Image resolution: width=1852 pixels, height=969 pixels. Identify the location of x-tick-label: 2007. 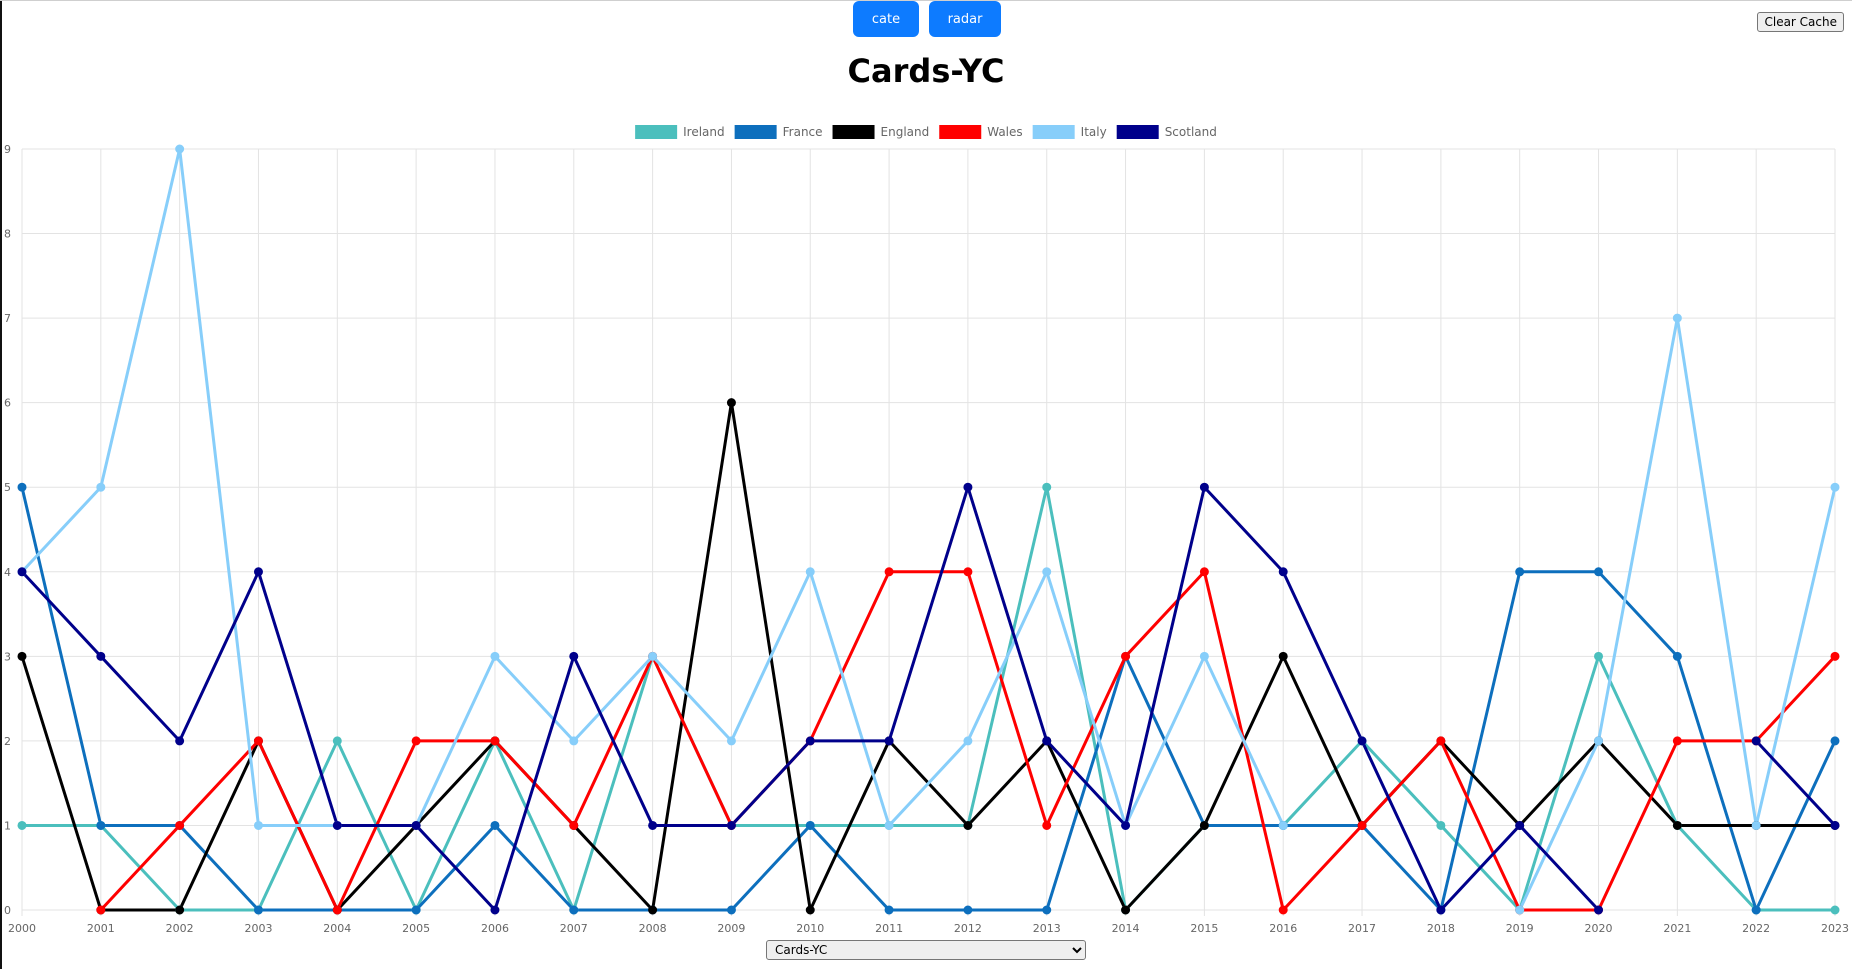
(574, 928).